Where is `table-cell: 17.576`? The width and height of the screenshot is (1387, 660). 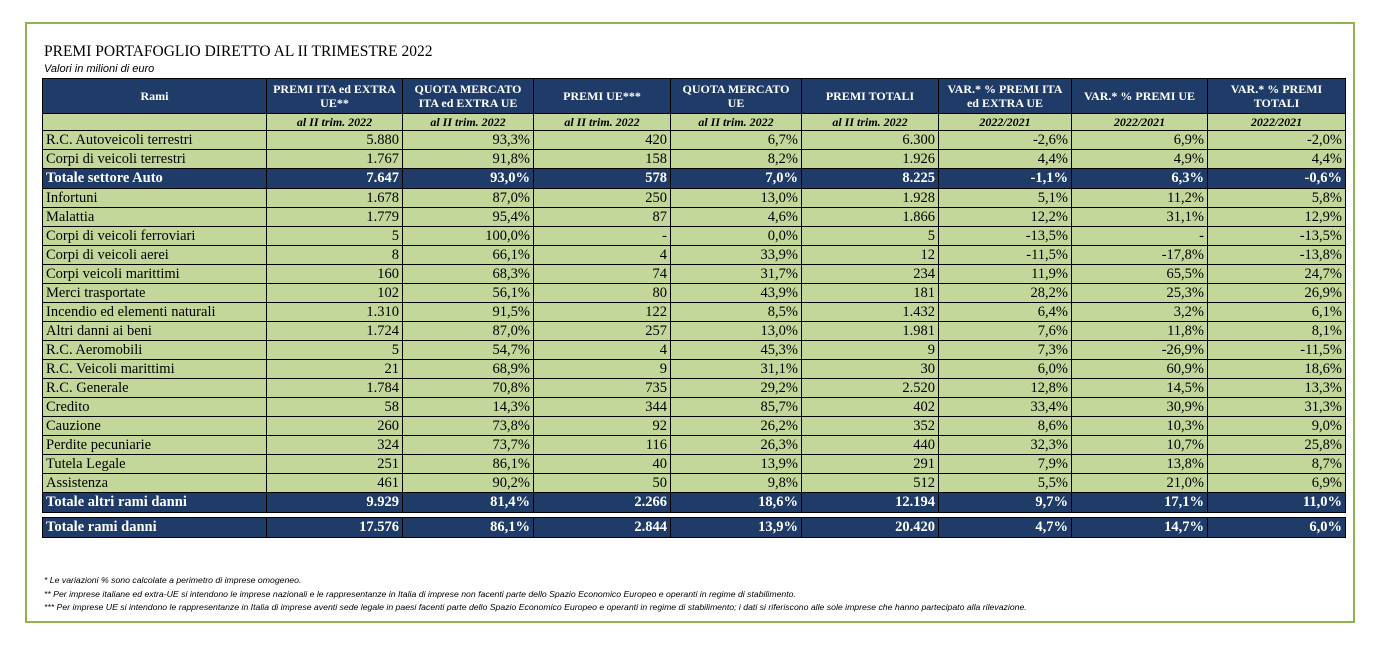 table-cell: 17.576 is located at coordinates (334, 527).